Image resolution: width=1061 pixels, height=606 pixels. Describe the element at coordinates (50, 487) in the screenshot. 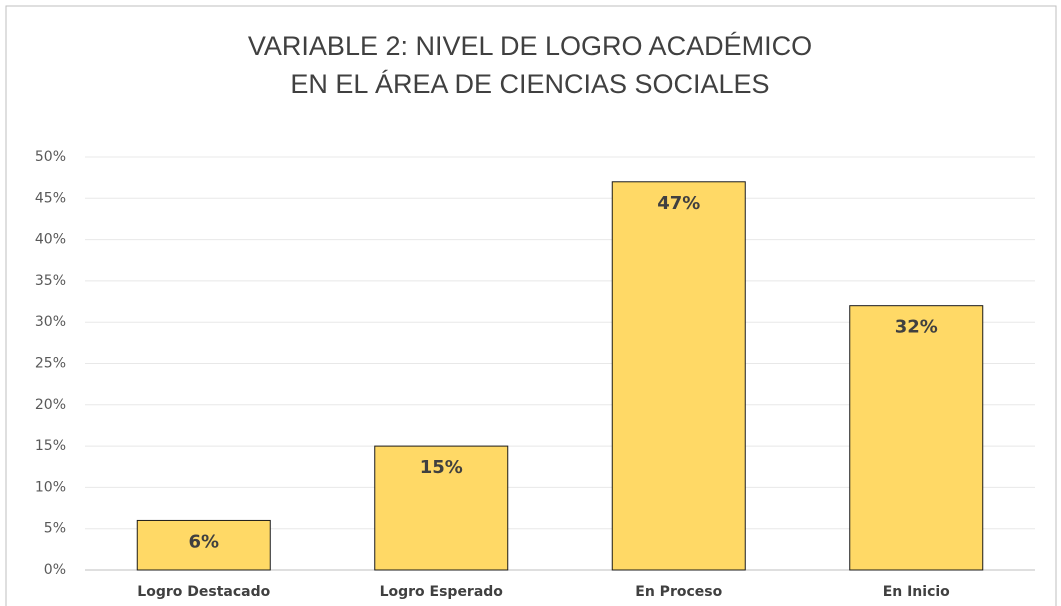

I see `y-tick-label: 10%` at that location.